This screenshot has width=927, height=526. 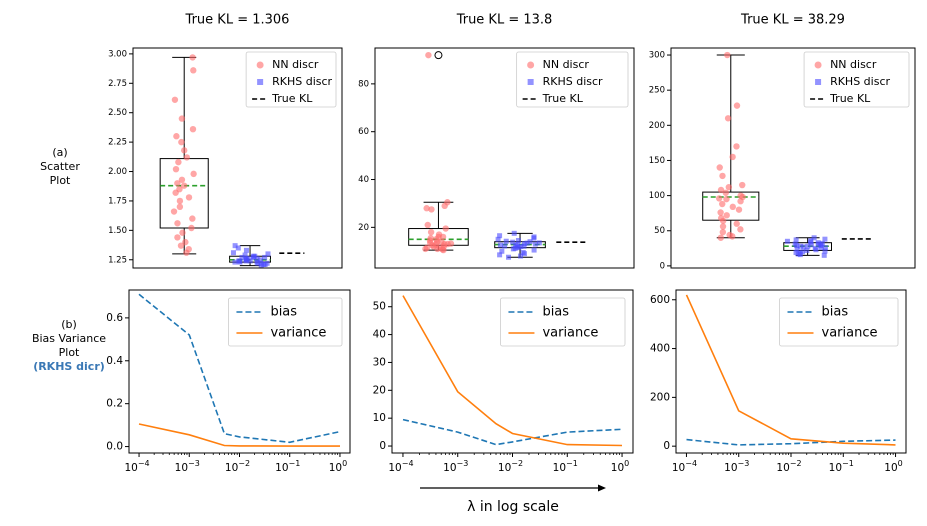 What do you see at coordinates (69, 352) in the screenshot?
I see `row-b-line3: Plot` at bounding box center [69, 352].